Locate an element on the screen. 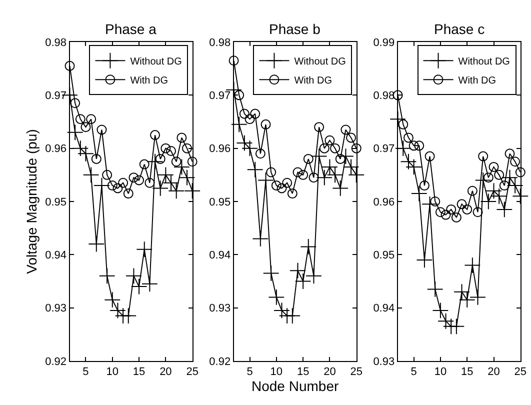 This screenshot has width=531, height=405. x-tick-label: 10 is located at coordinates (276, 372).